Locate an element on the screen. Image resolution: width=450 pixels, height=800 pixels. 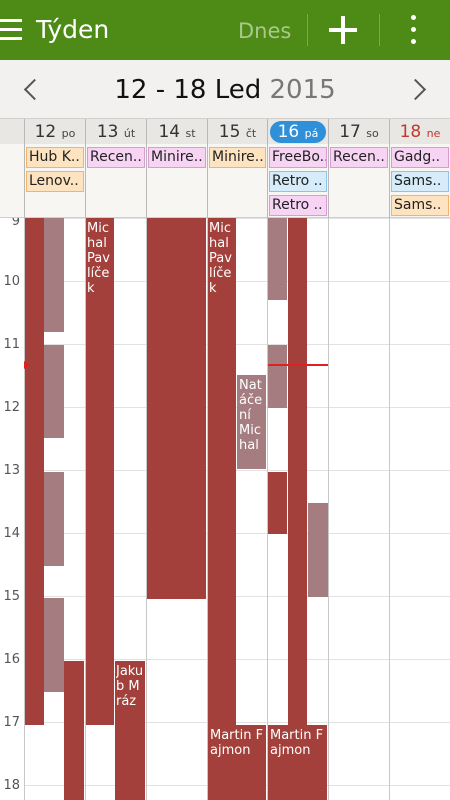
day-header-12: 12 po is located at coordinates (54, 132).